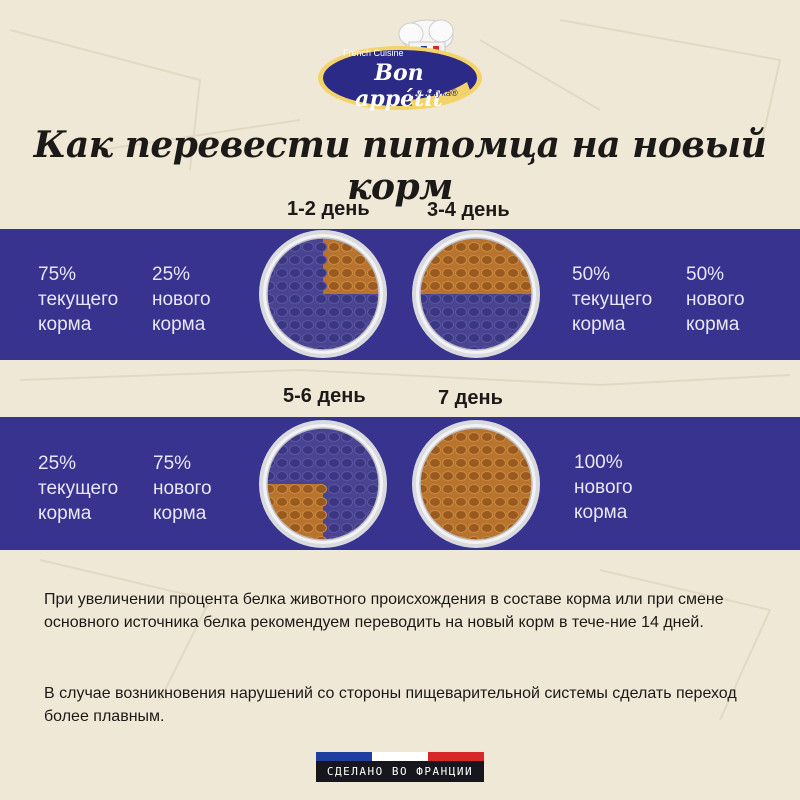 This screenshot has width=800, height=800. Describe the element at coordinates (468, 210) in the screenshot. I see `day-label-2: 3-4 день` at that location.